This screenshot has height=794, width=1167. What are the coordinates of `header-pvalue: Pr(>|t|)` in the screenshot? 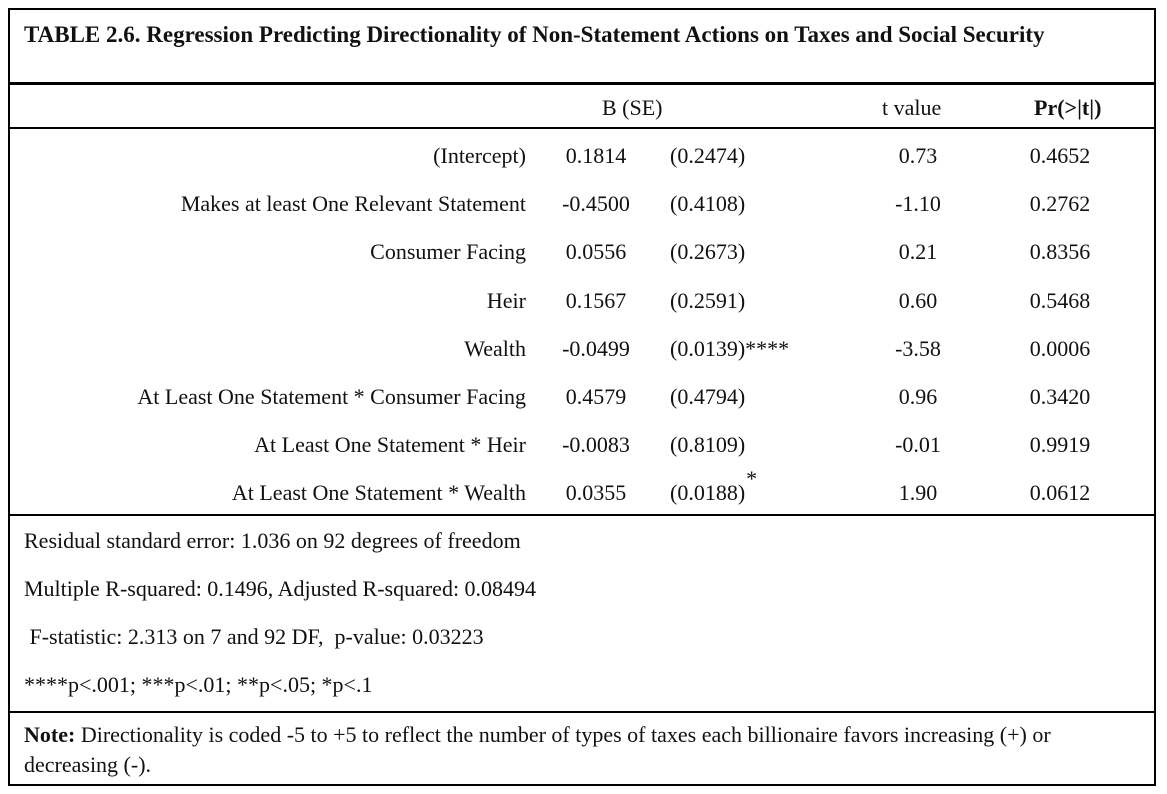 It's located at (1068, 107).